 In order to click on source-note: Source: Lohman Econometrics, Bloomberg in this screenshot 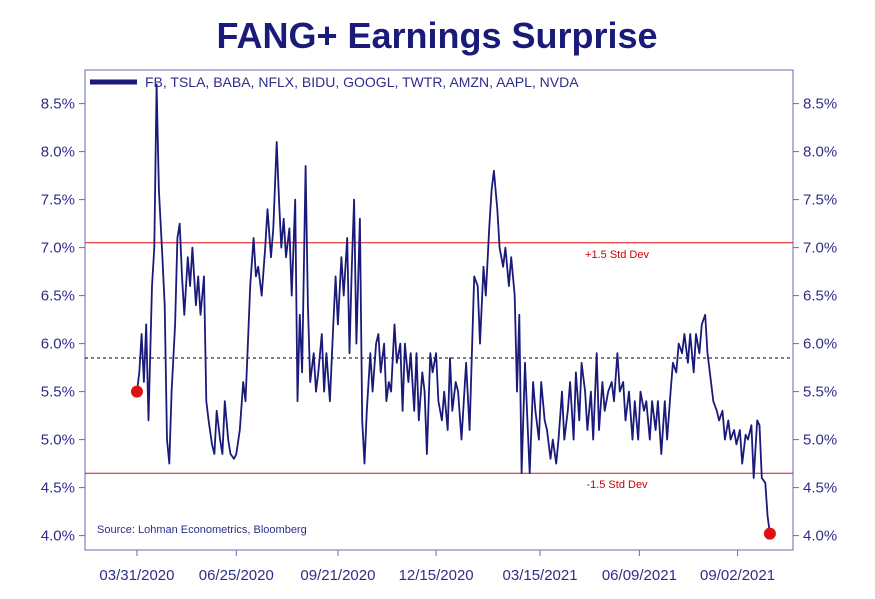, I will do `click(202, 530)`.